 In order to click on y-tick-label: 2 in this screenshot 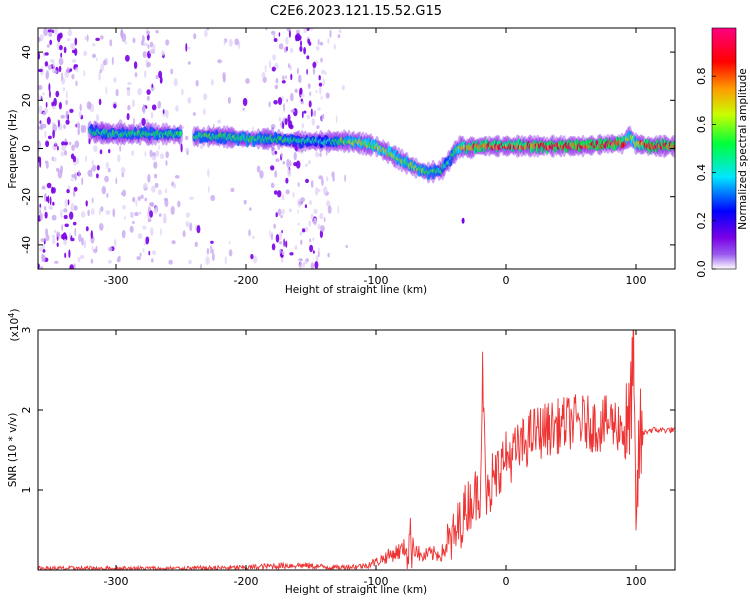, I will do `click(26, 410)`.